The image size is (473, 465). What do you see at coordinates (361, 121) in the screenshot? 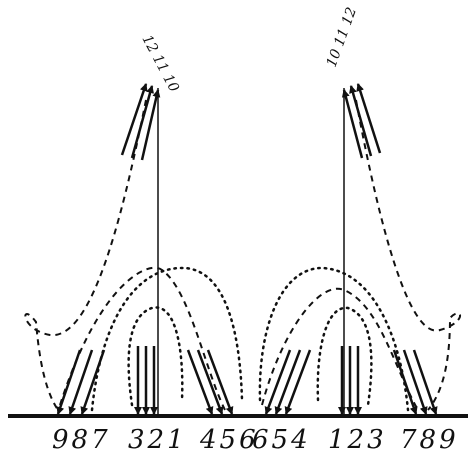
I see `right-top-arrow-bundle` at bounding box center [361, 121].